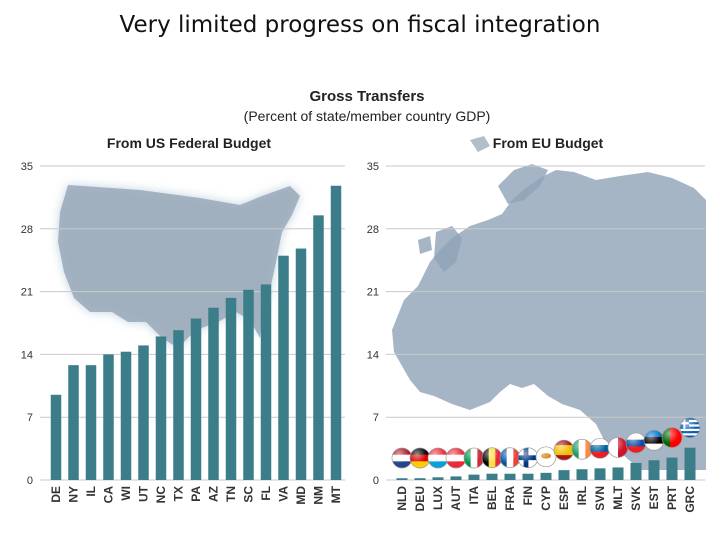  Describe the element at coordinates (301, 495) in the screenshot. I see `x-tick-label: MD` at that location.